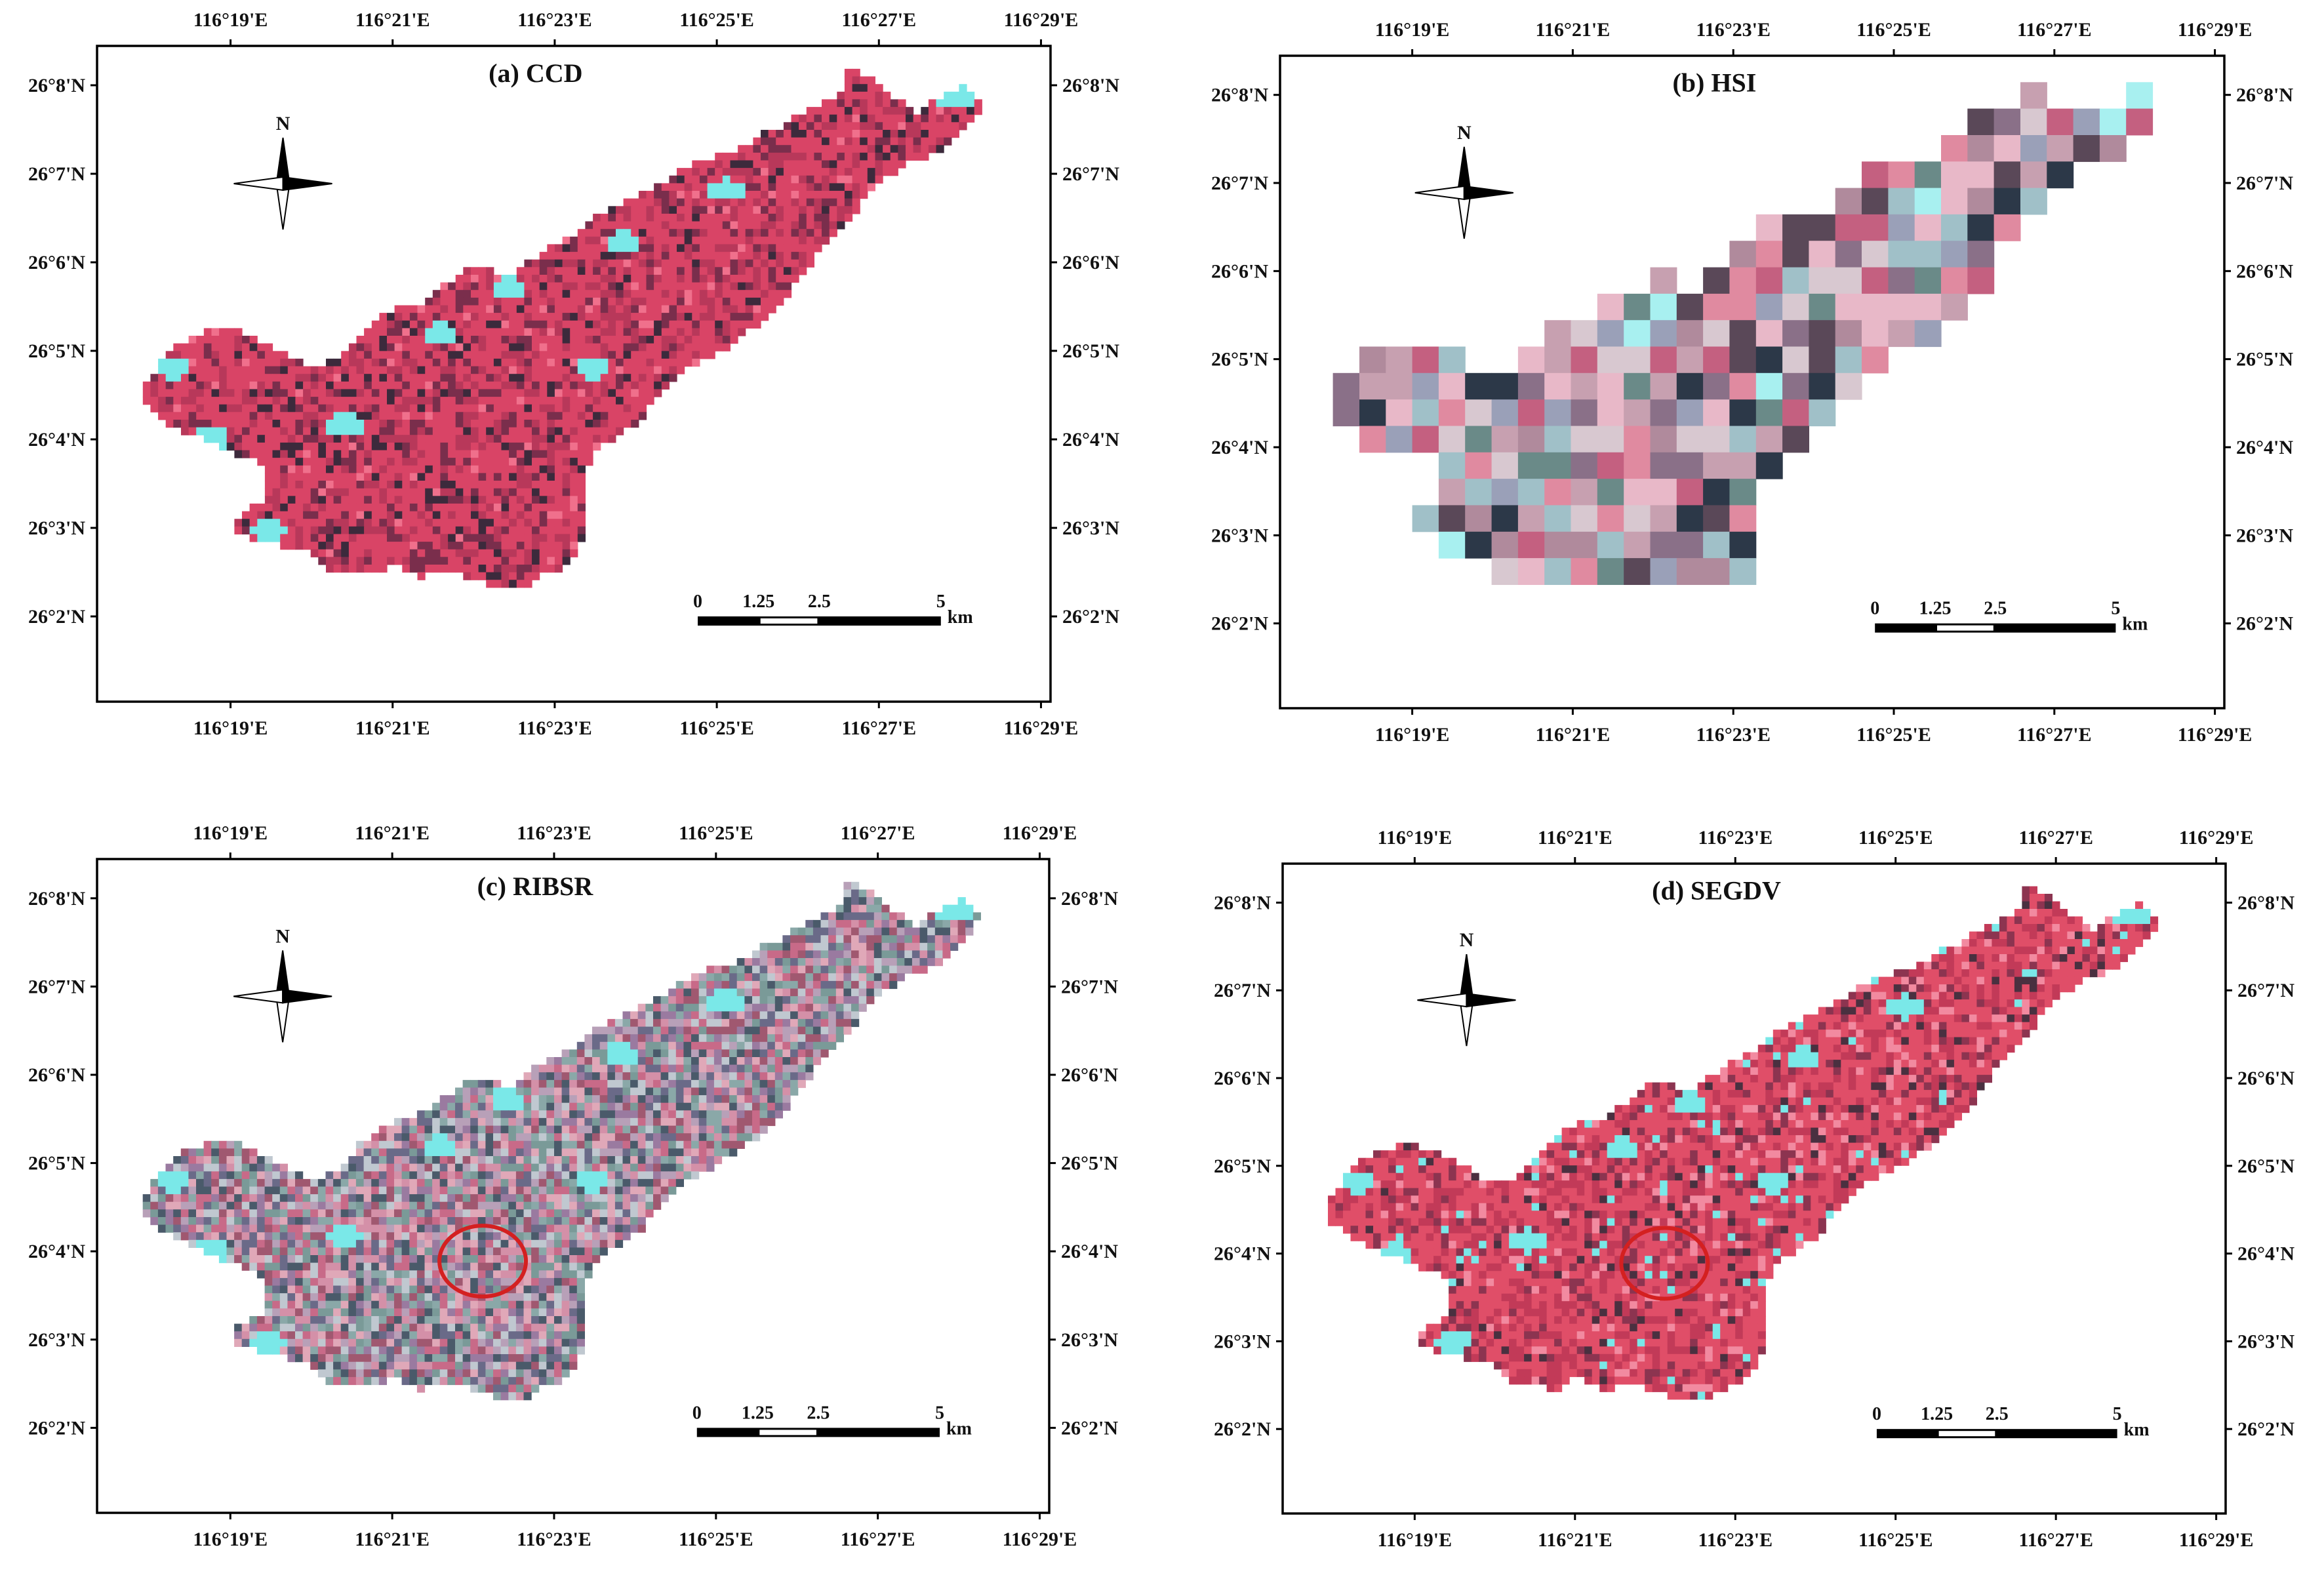 The height and width of the screenshot is (1583, 2324). Describe the element at coordinates (535, 73) in the screenshot. I see `map-title: (a) CCD` at that location.